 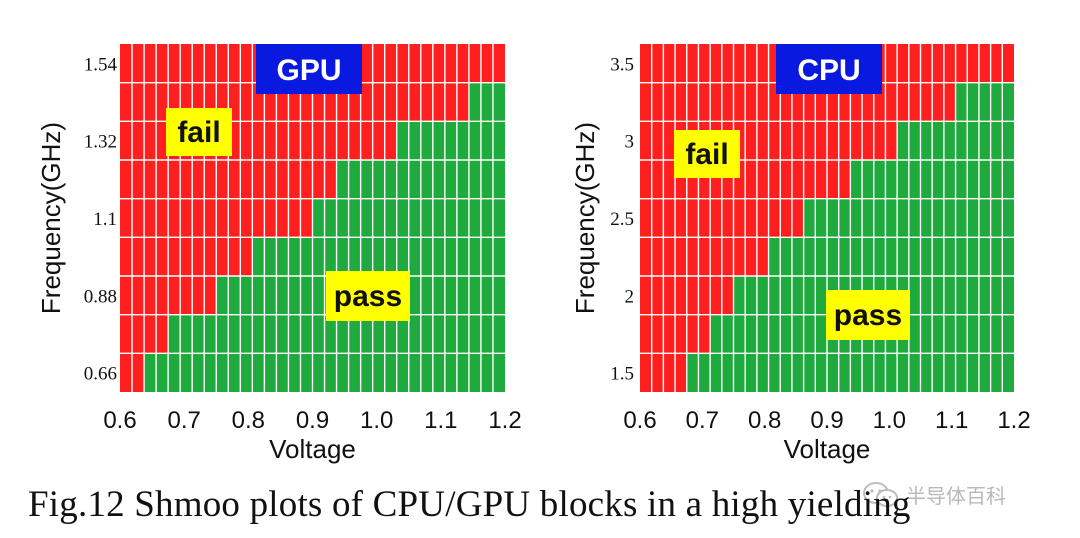 What do you see at coordinates (312, 449) in the screenshot?
I see `gpu-x-axis-label: Voltage` at bounding box center [312, 449].